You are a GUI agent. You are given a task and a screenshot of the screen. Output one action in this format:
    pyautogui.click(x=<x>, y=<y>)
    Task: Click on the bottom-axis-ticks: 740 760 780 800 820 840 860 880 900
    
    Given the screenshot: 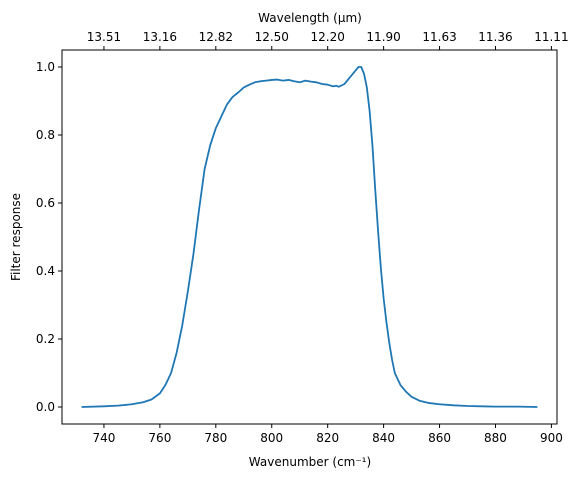 What is the action you would take?
    pyautogui.click(x=327, y=434)
    